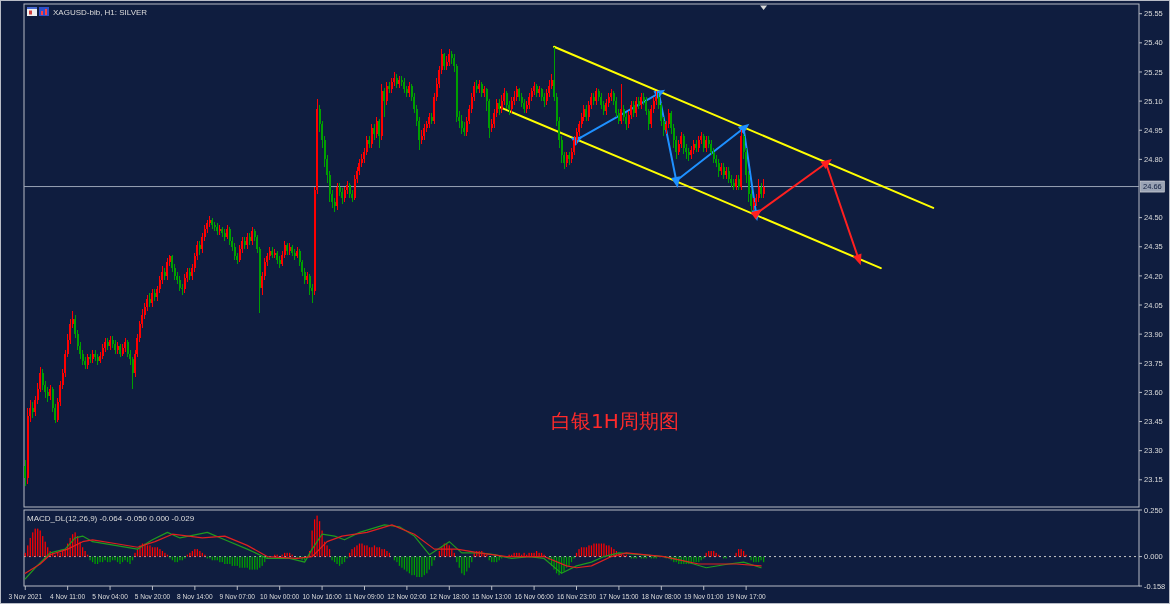 Image resolution: width=1170 pixels, height=604 pixels. Describe the element at coordinates (615, 421) in the screenshot. I see `annotation: 白银1H周期图` at that location.